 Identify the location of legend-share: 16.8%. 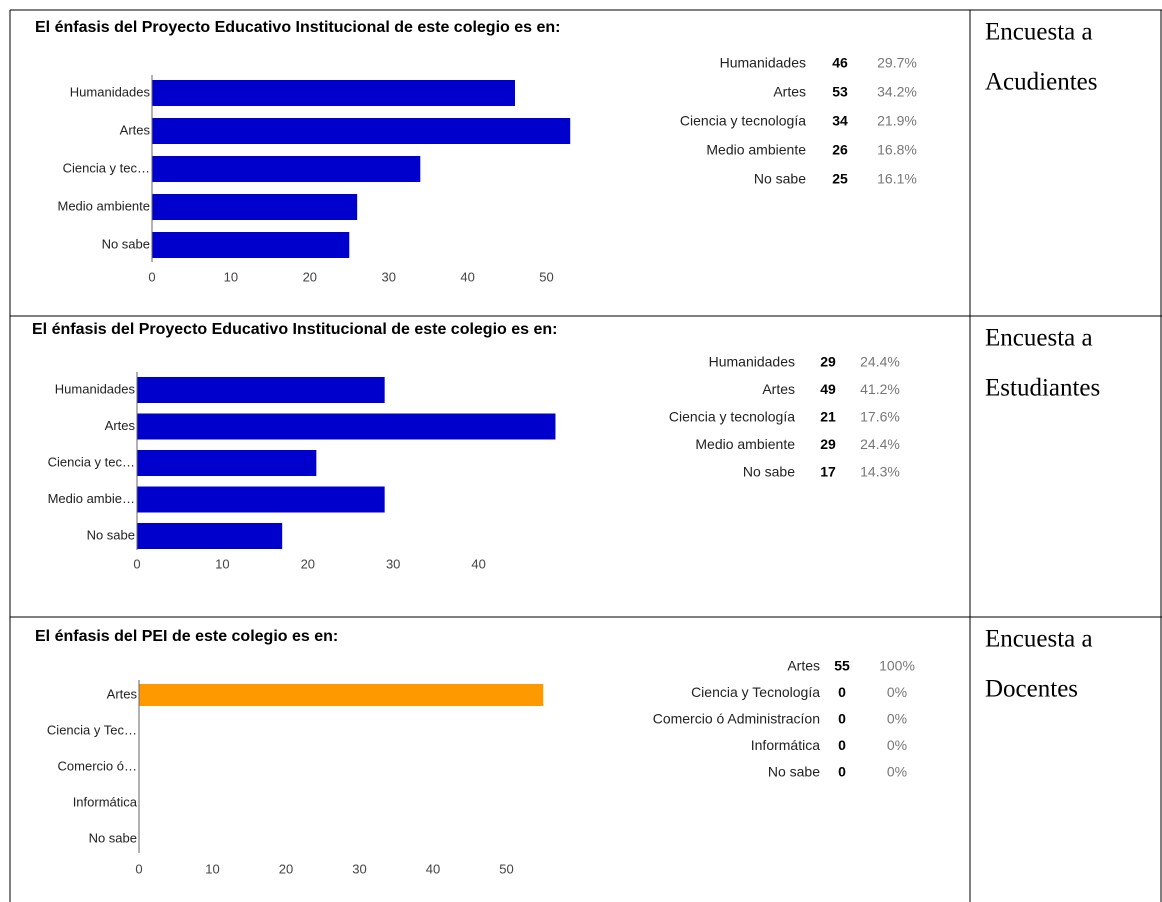
(897, 150).